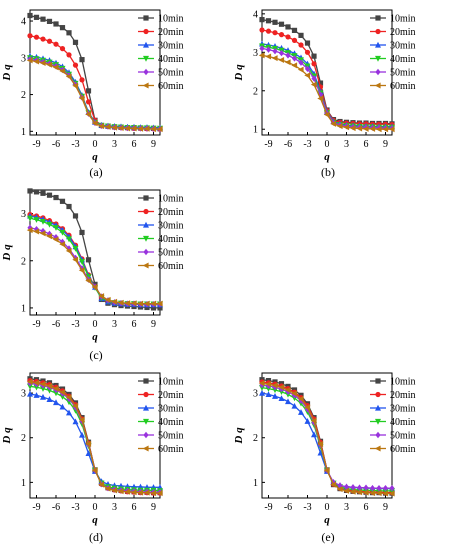 The width and height of the screenshot is (470, 550). What do you see at coordinates (255, 438) in the screenshot?
I see `y-tick-label: 2` at bounding box center [255, 438].